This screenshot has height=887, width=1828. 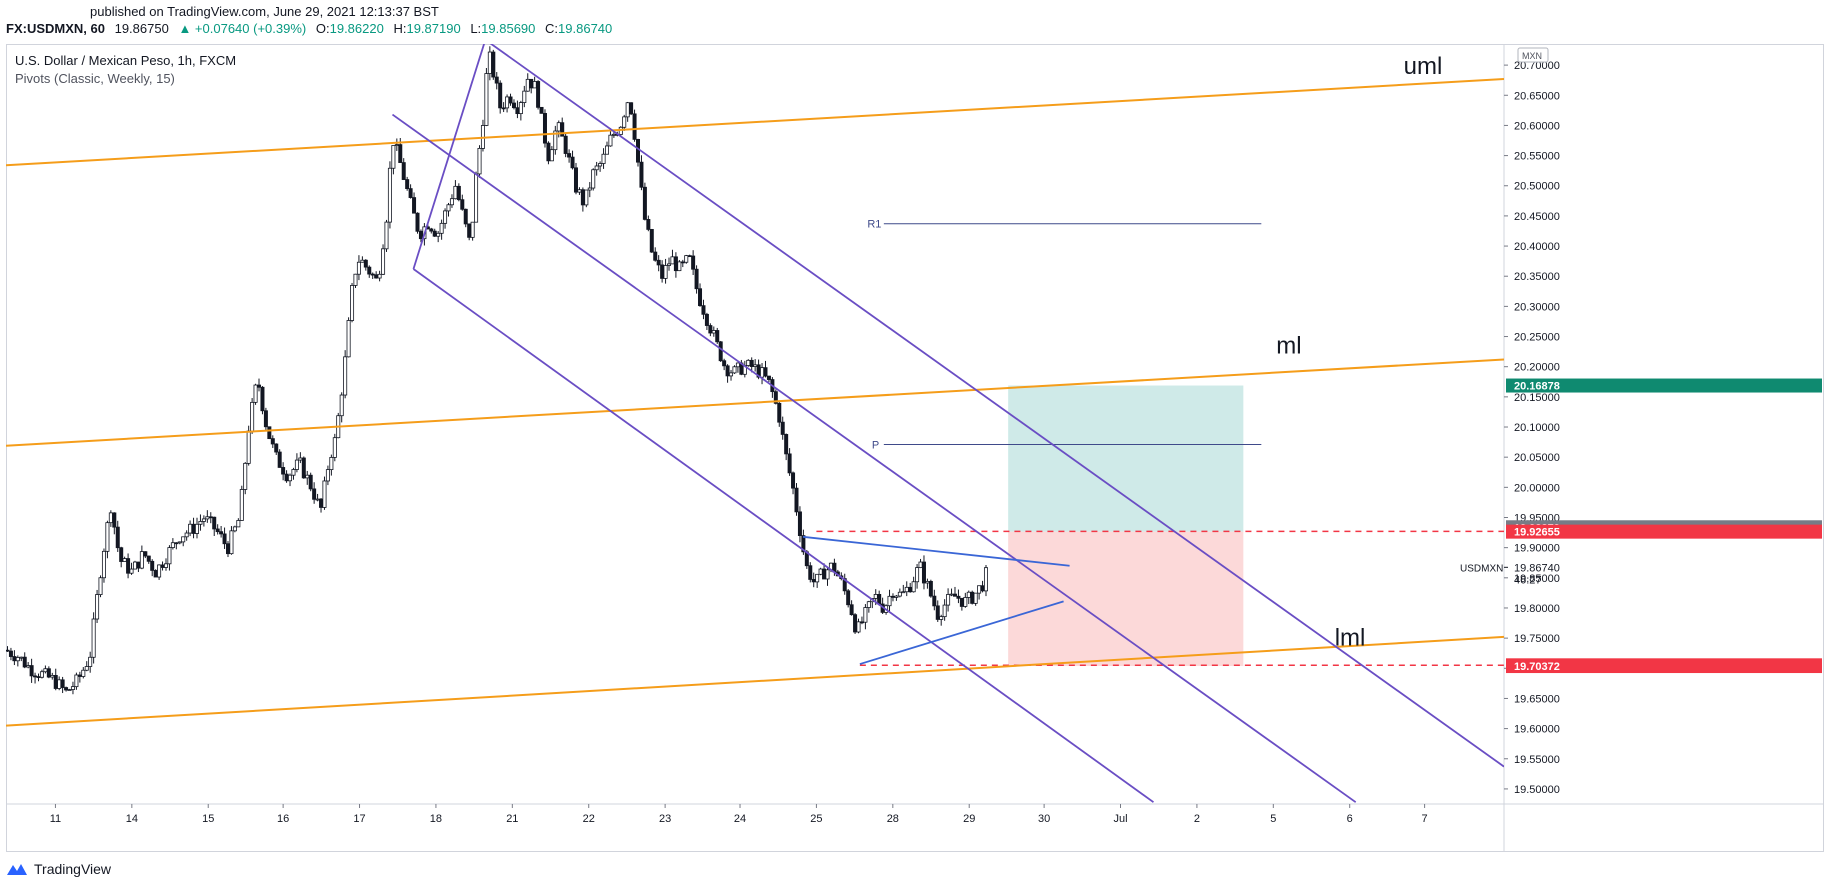 I want to click on y-tick-label: 20.05000, so click(x=1537, y=458).